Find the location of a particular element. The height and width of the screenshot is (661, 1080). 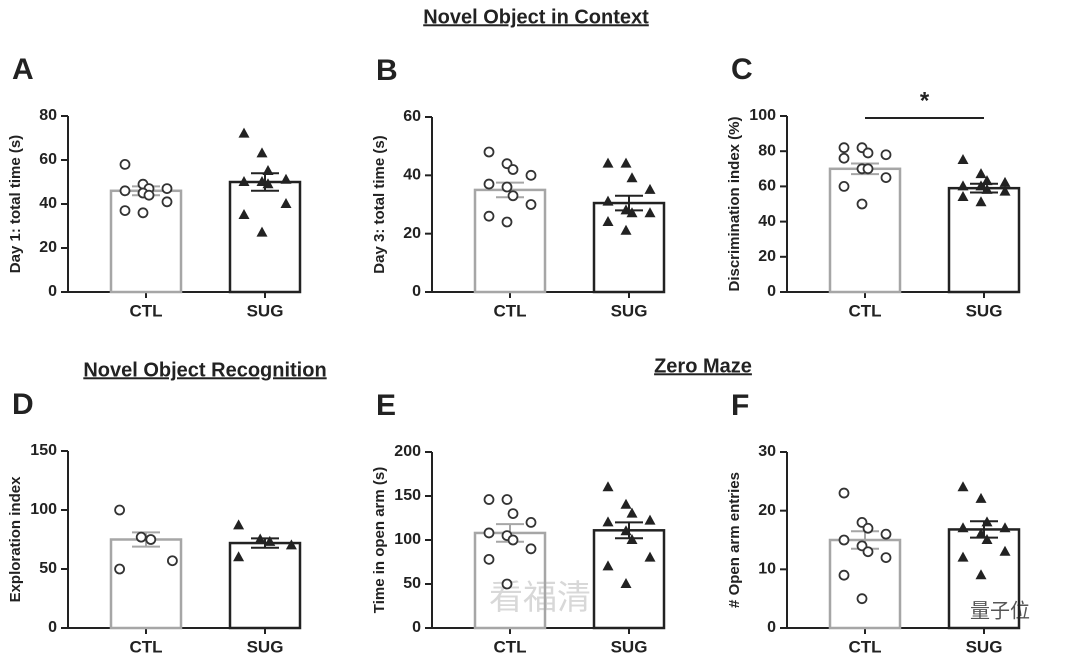

y-axis-label: Day 3: total time (s) is located at coordinates (379, 204).